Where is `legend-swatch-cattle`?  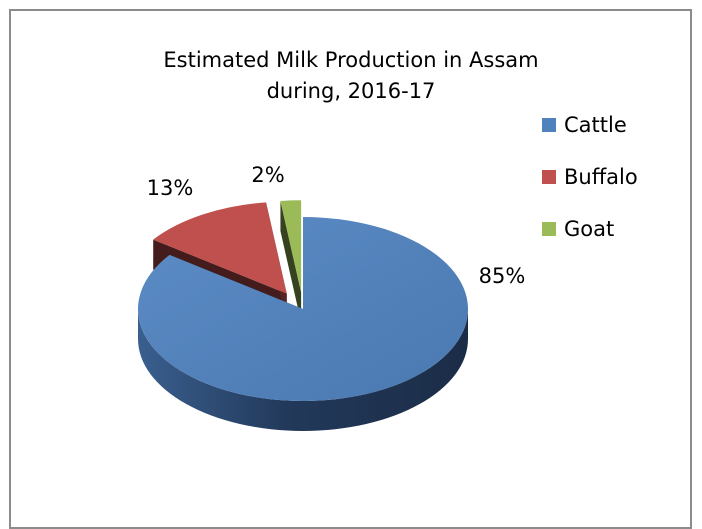
legend-swatch-cattle is located at coordinates (549, 125).